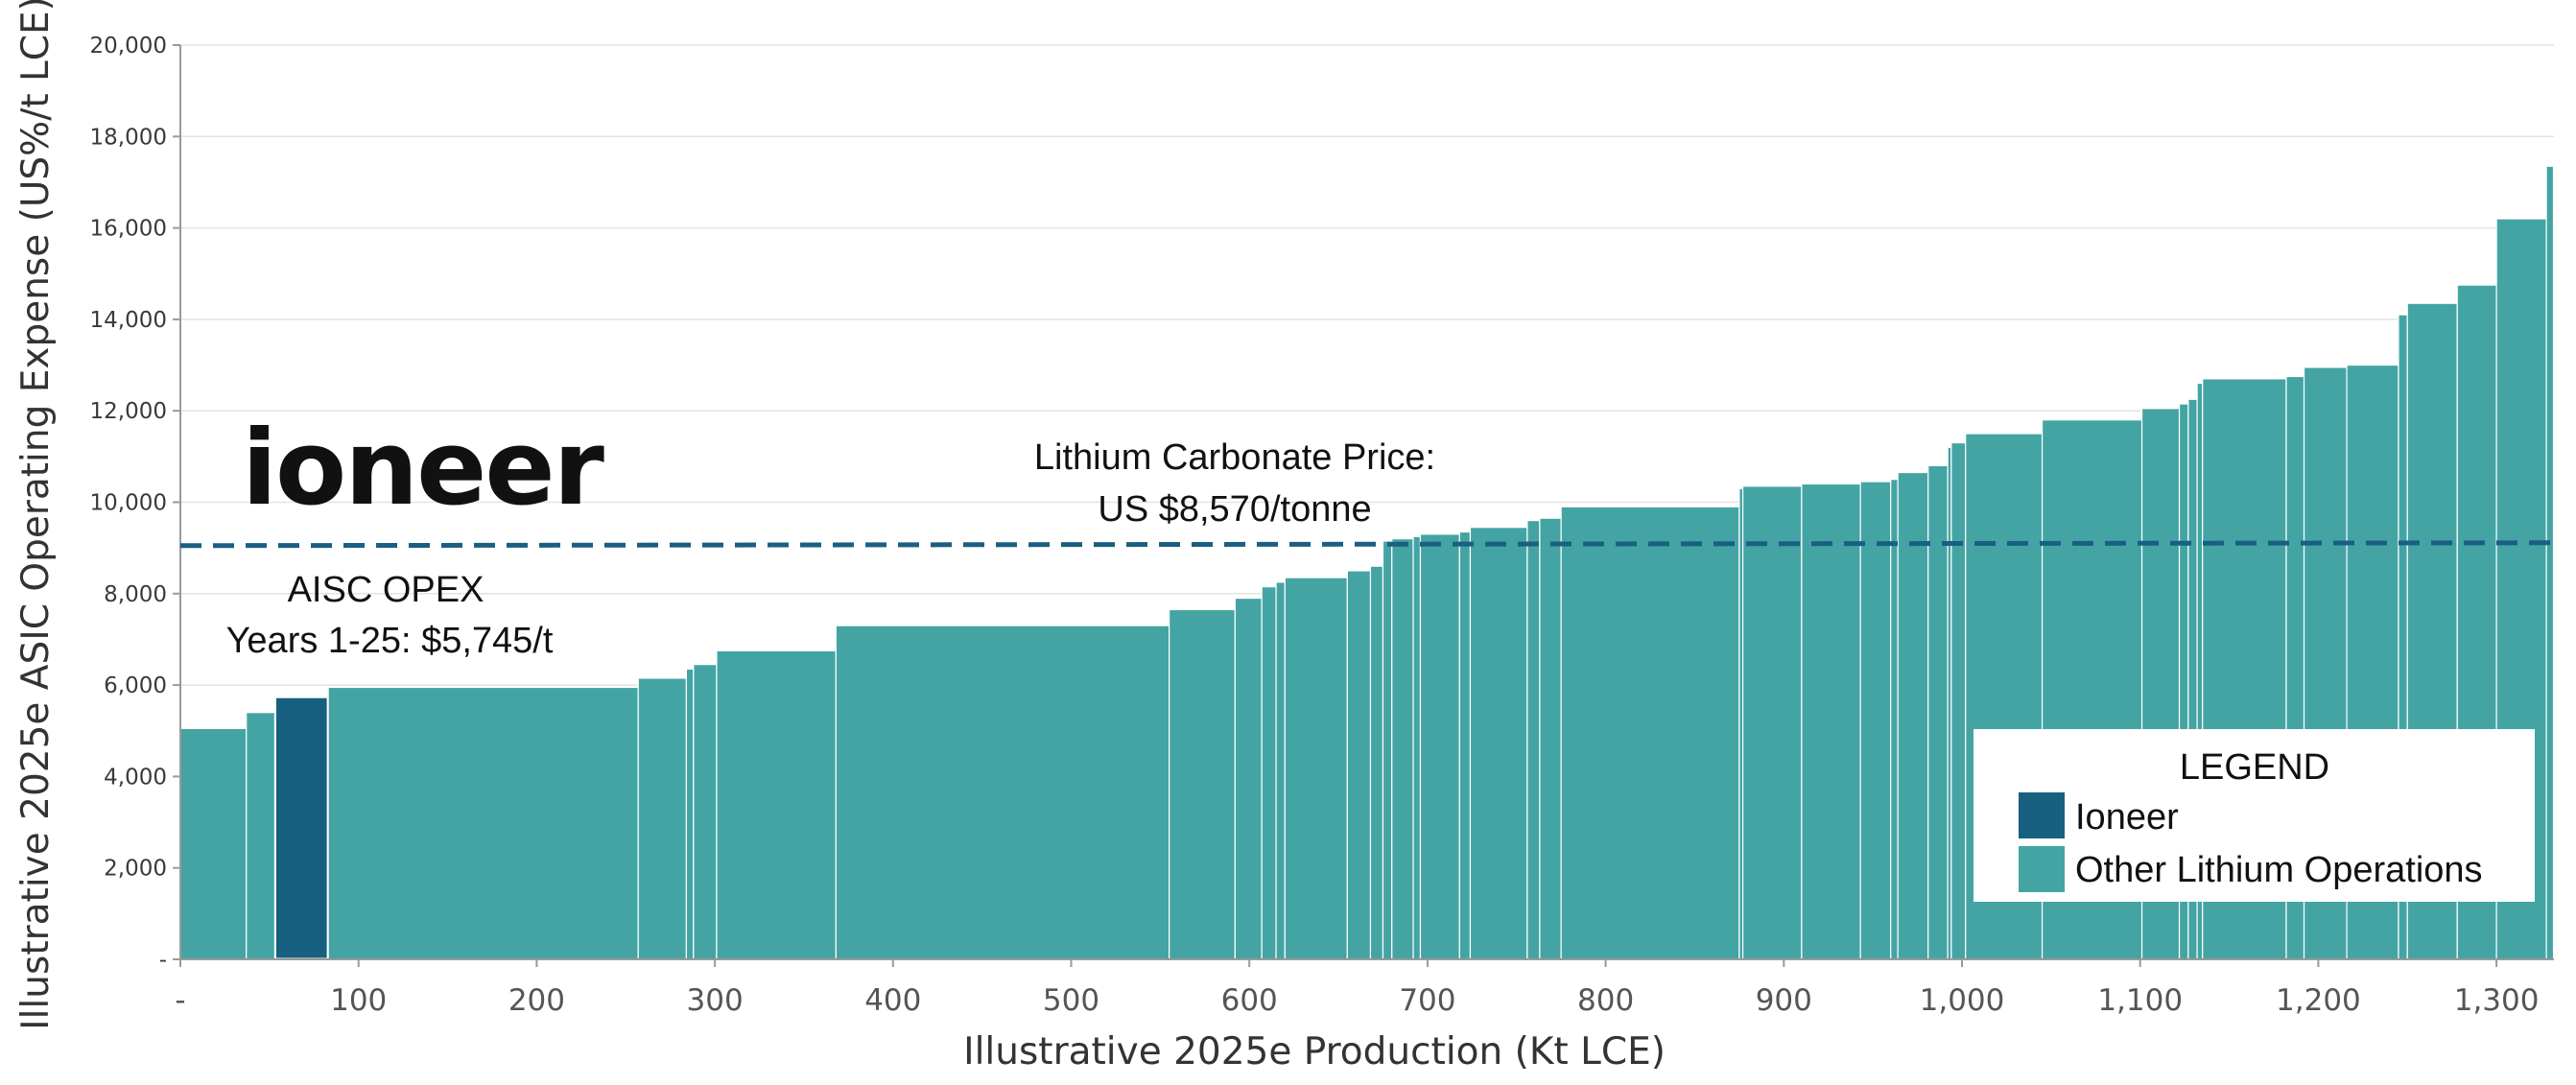 The image size is (2576, 1085). What do you see at coordinates (129, 229) in the screenshot?
I see `y-tick-label-8: 16,000` at bounding box center [129, 229].